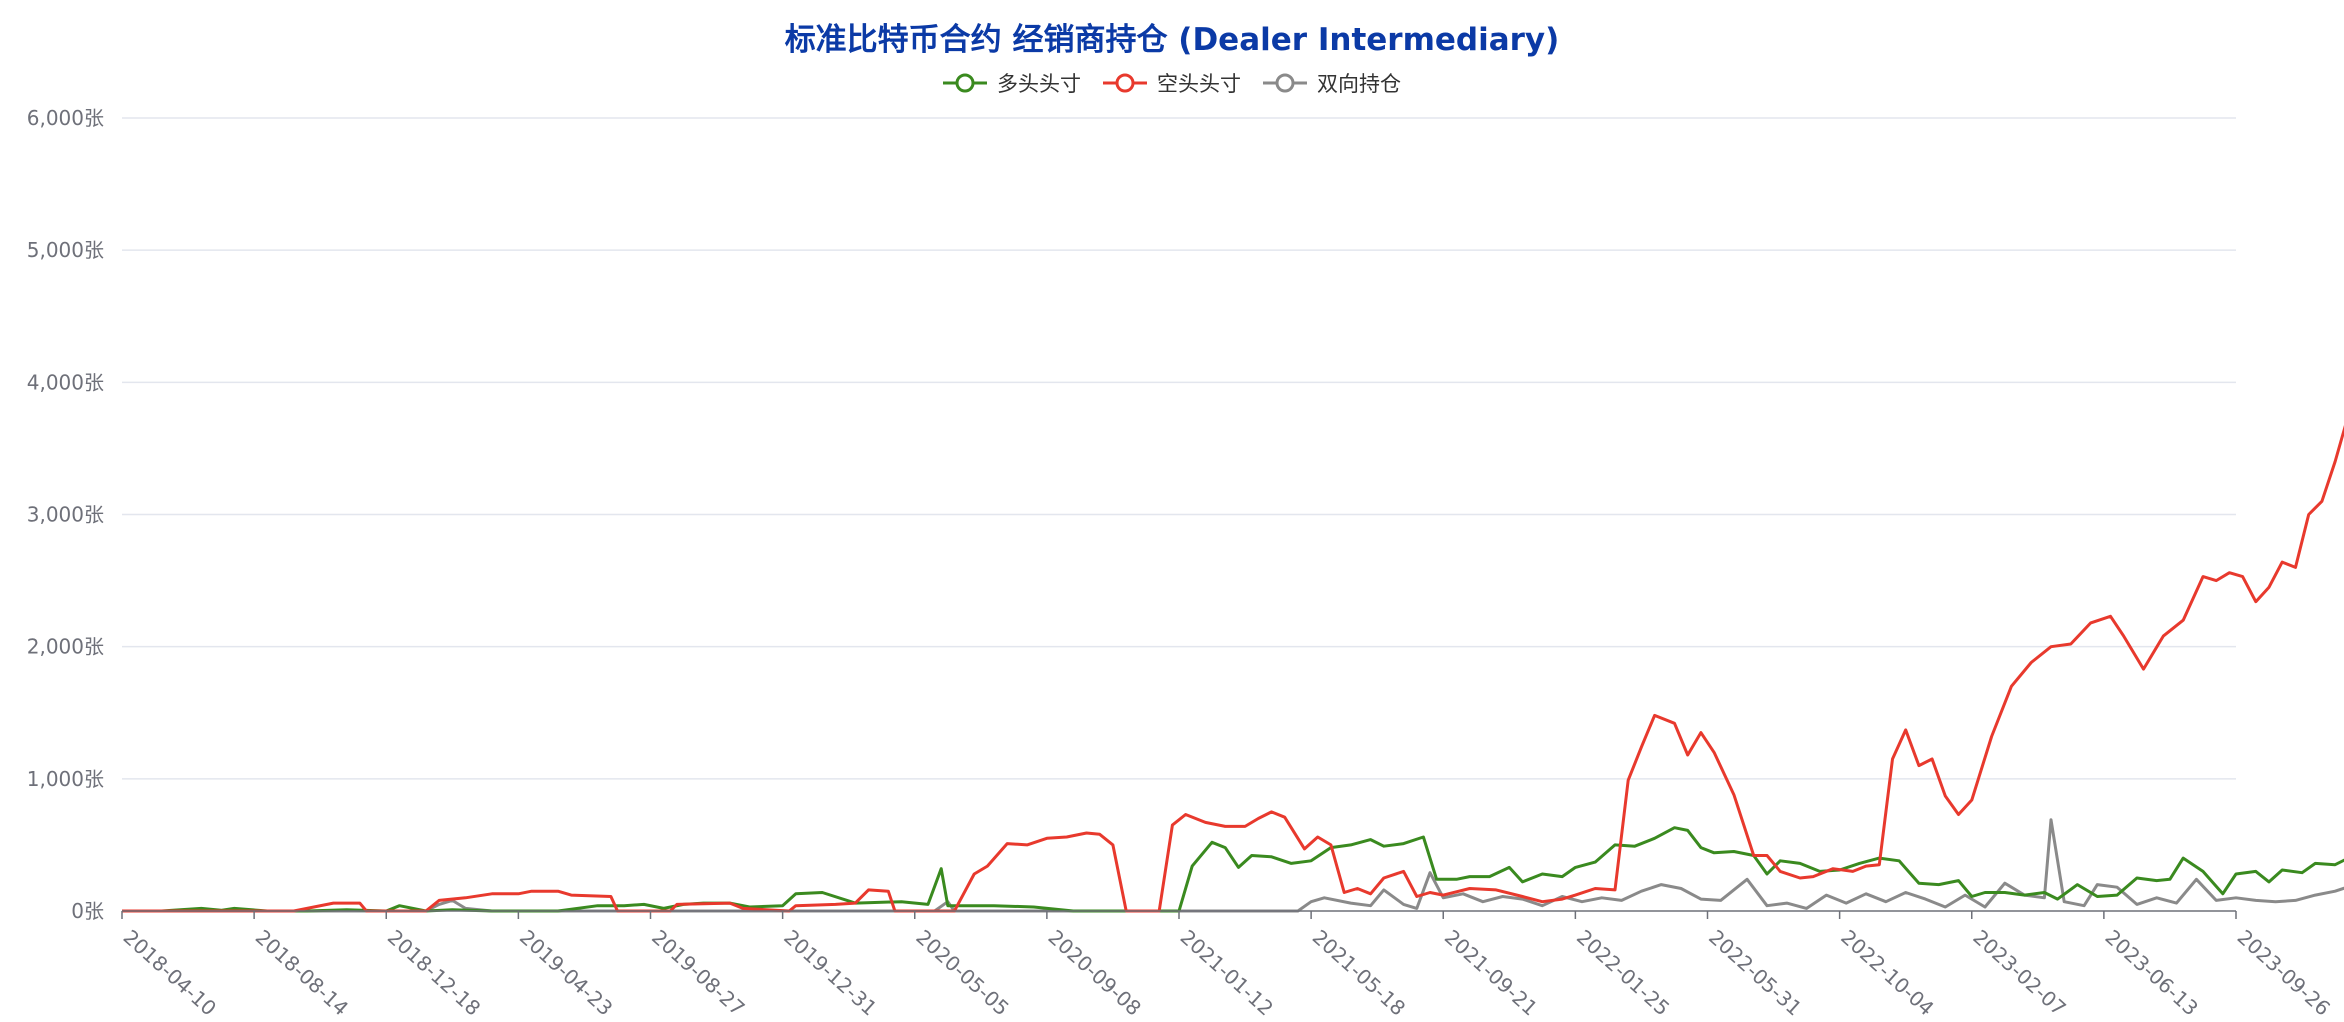  What do you see at coordinates (2019, 973) in the screenshot?
I see `x-tick-label: 2023-02-07` at bounding box center [2019, 973].